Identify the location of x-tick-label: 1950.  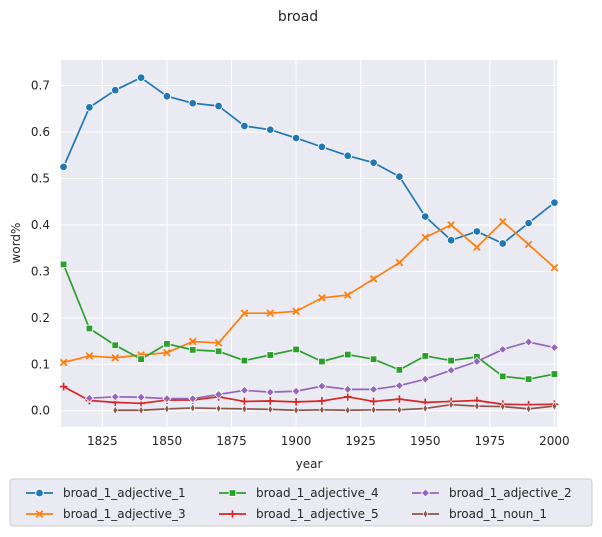
(425, 441).